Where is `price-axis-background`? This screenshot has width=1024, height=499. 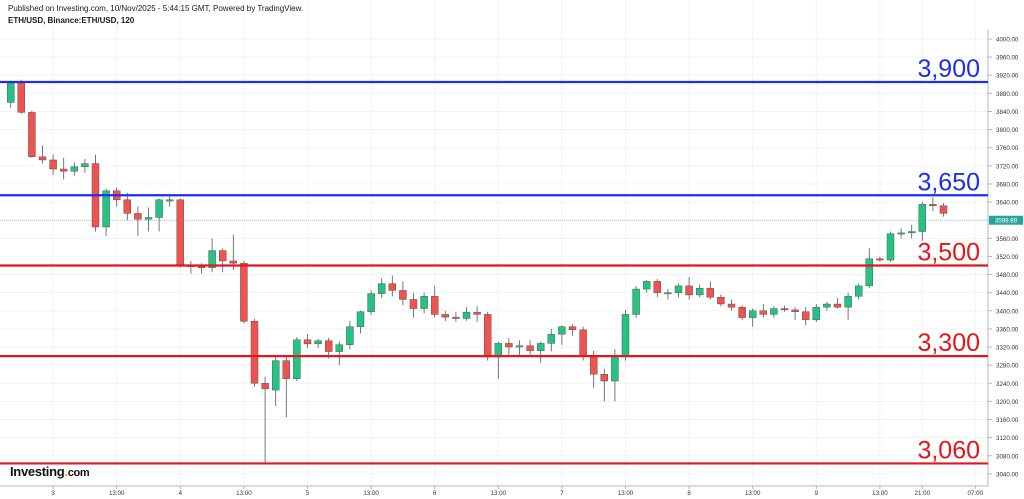
price-axis-background is located at coordinates (1006, 243).